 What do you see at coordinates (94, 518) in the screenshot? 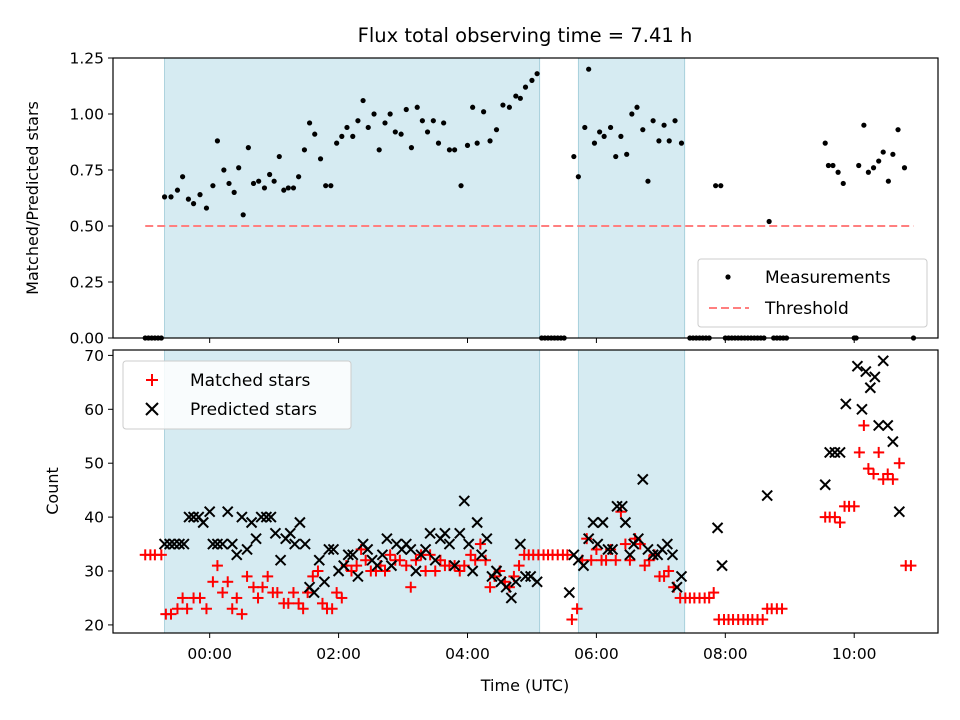
I see `count-y-tick-label: 40` at bounding box center [94, 518].